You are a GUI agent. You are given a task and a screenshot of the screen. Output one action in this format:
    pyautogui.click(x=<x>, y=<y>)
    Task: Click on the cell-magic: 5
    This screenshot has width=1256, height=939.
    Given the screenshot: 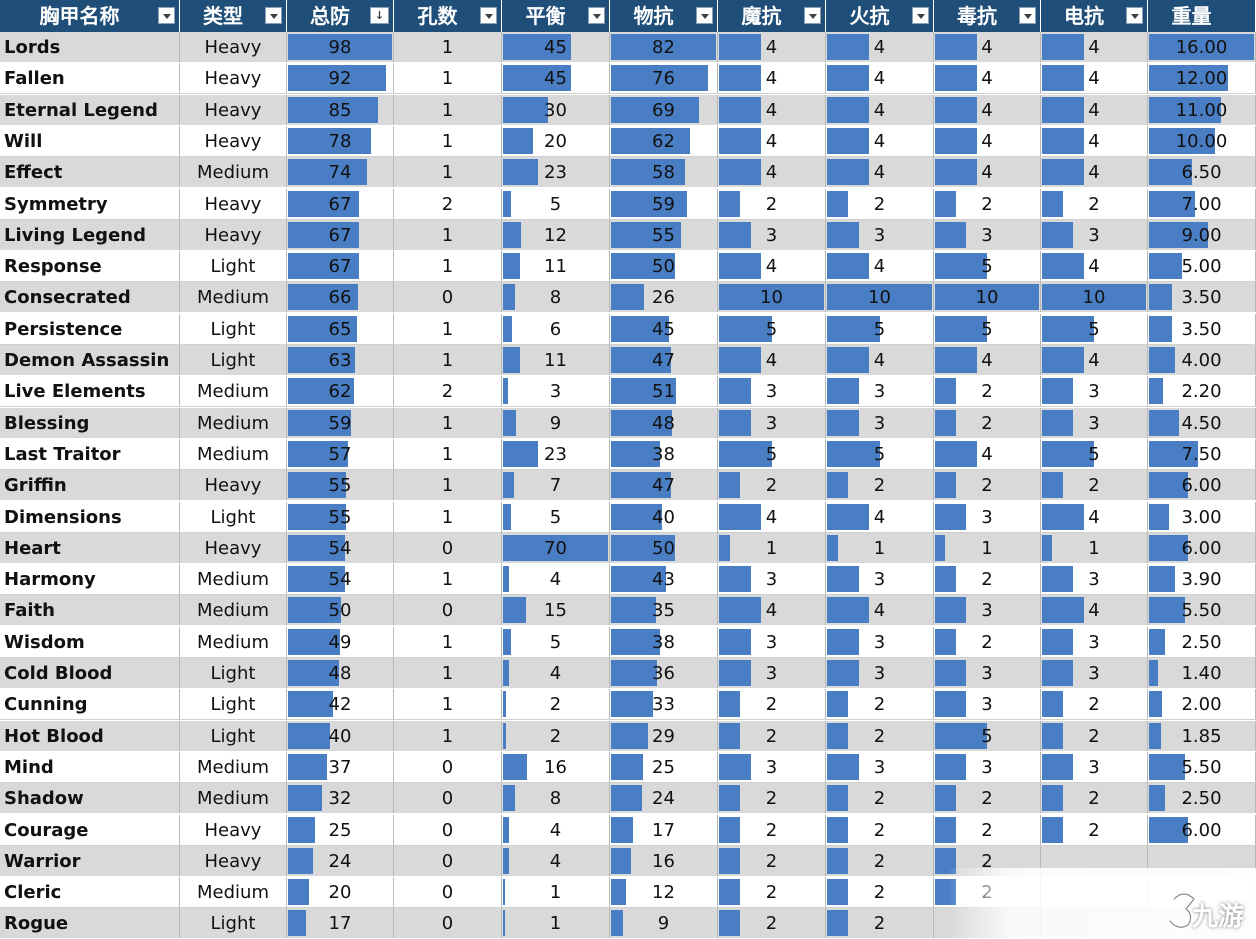 What is the action you would take?
    pyautogui.click(x=772, y=328)
    